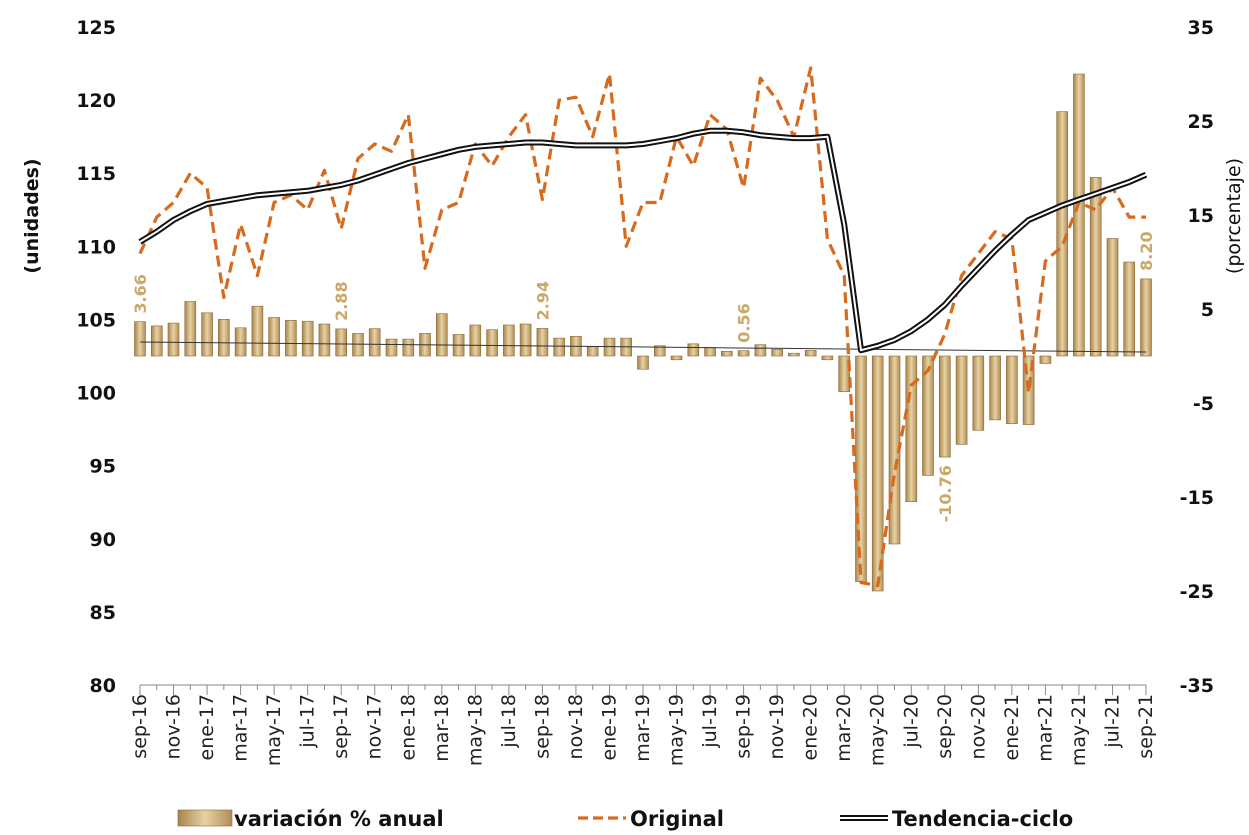  What do you see at coordinates (241, 728) in the screenshot?
I see `x-tick-label: mar-17` at bounding box center [241, 728].